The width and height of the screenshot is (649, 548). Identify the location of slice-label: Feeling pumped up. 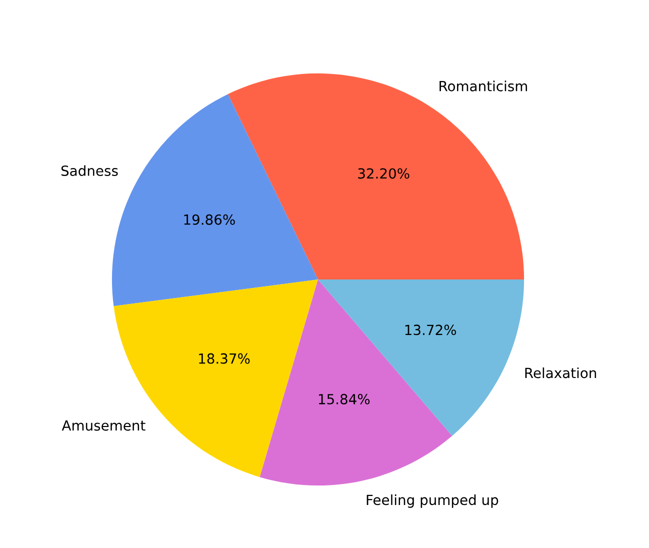
(432, 501).